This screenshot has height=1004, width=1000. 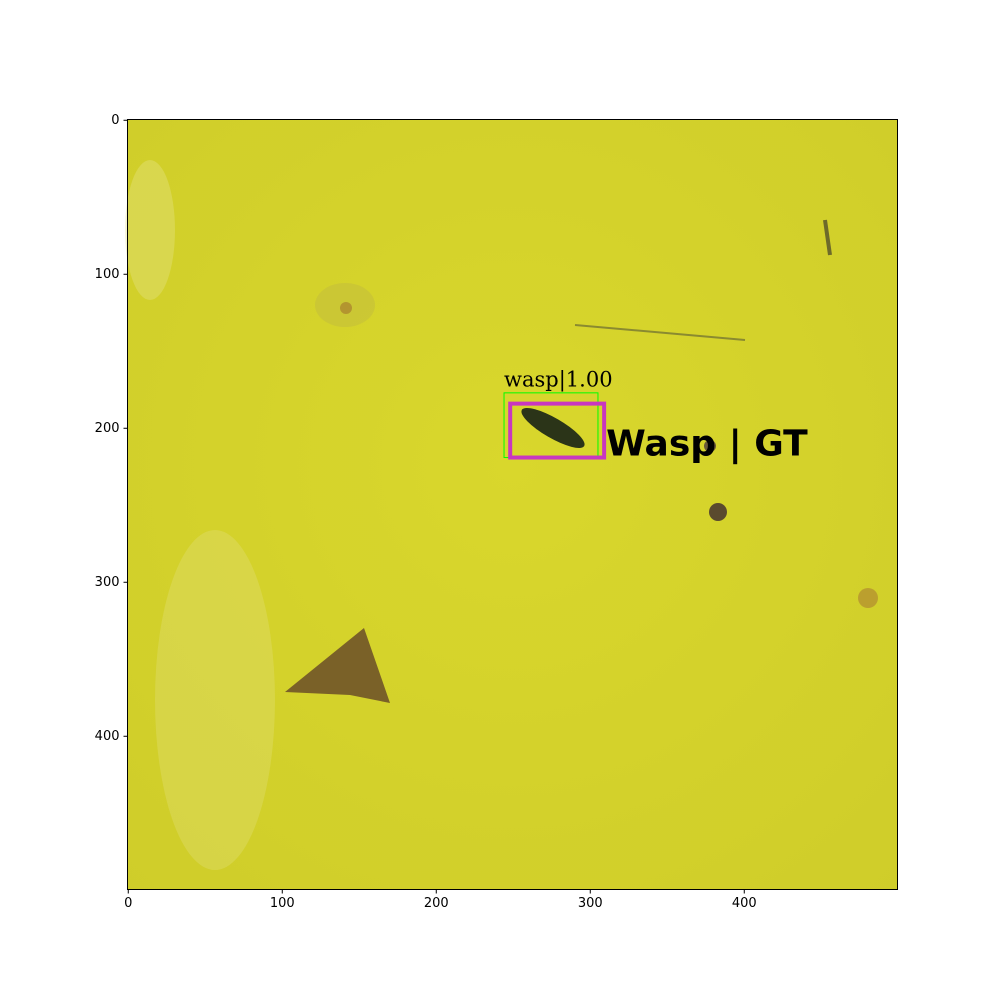 What do you see at coordinates (590, 903) in the screenshot?
I see `x-tick-label: 300` at bounding box center [590, 903].